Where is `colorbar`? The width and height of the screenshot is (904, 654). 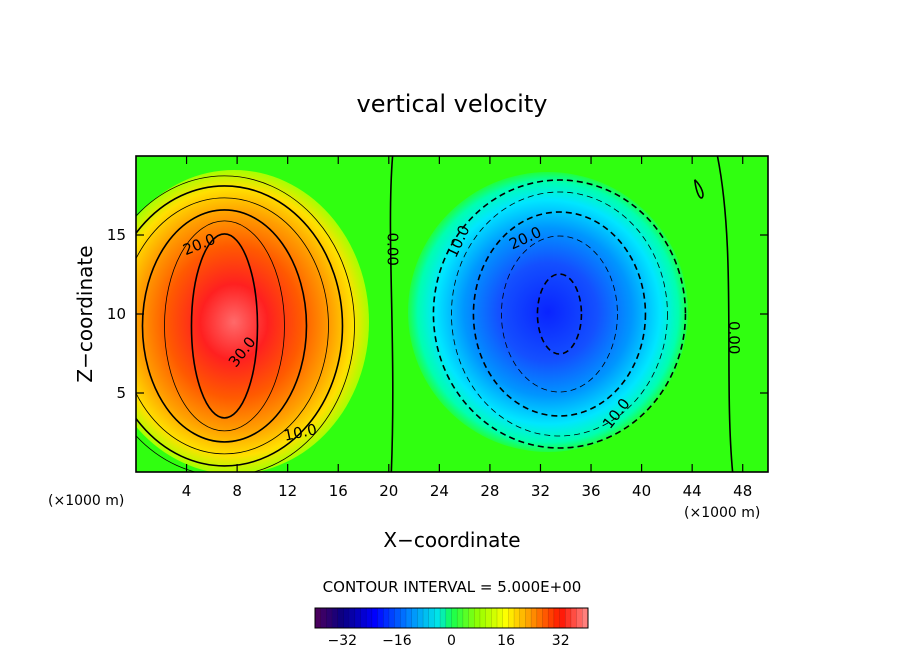
colorbar is located at coordinates (451, 618).